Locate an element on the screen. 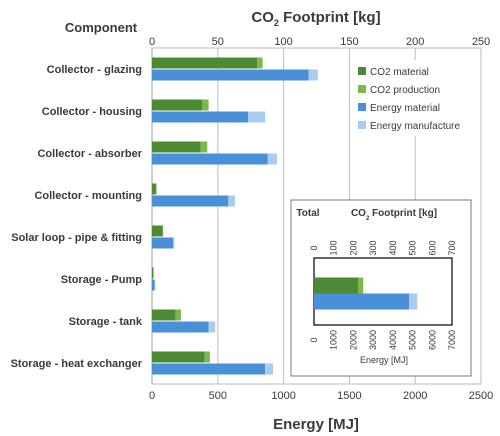 This screenshot has width=500, height=436. inset-label: Total is located at coordinates (307, 213).